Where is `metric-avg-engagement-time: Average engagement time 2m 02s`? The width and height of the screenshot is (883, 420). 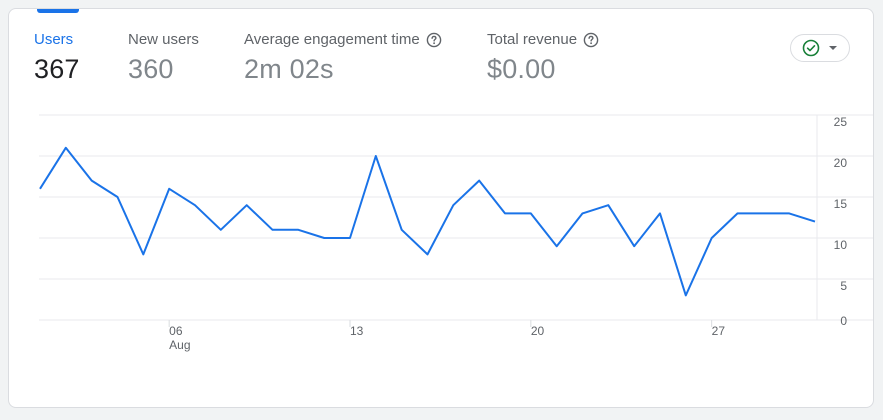 metric-avg-engagement-time: Average engagement time 2m 02s is located at coordinates (343, 58).